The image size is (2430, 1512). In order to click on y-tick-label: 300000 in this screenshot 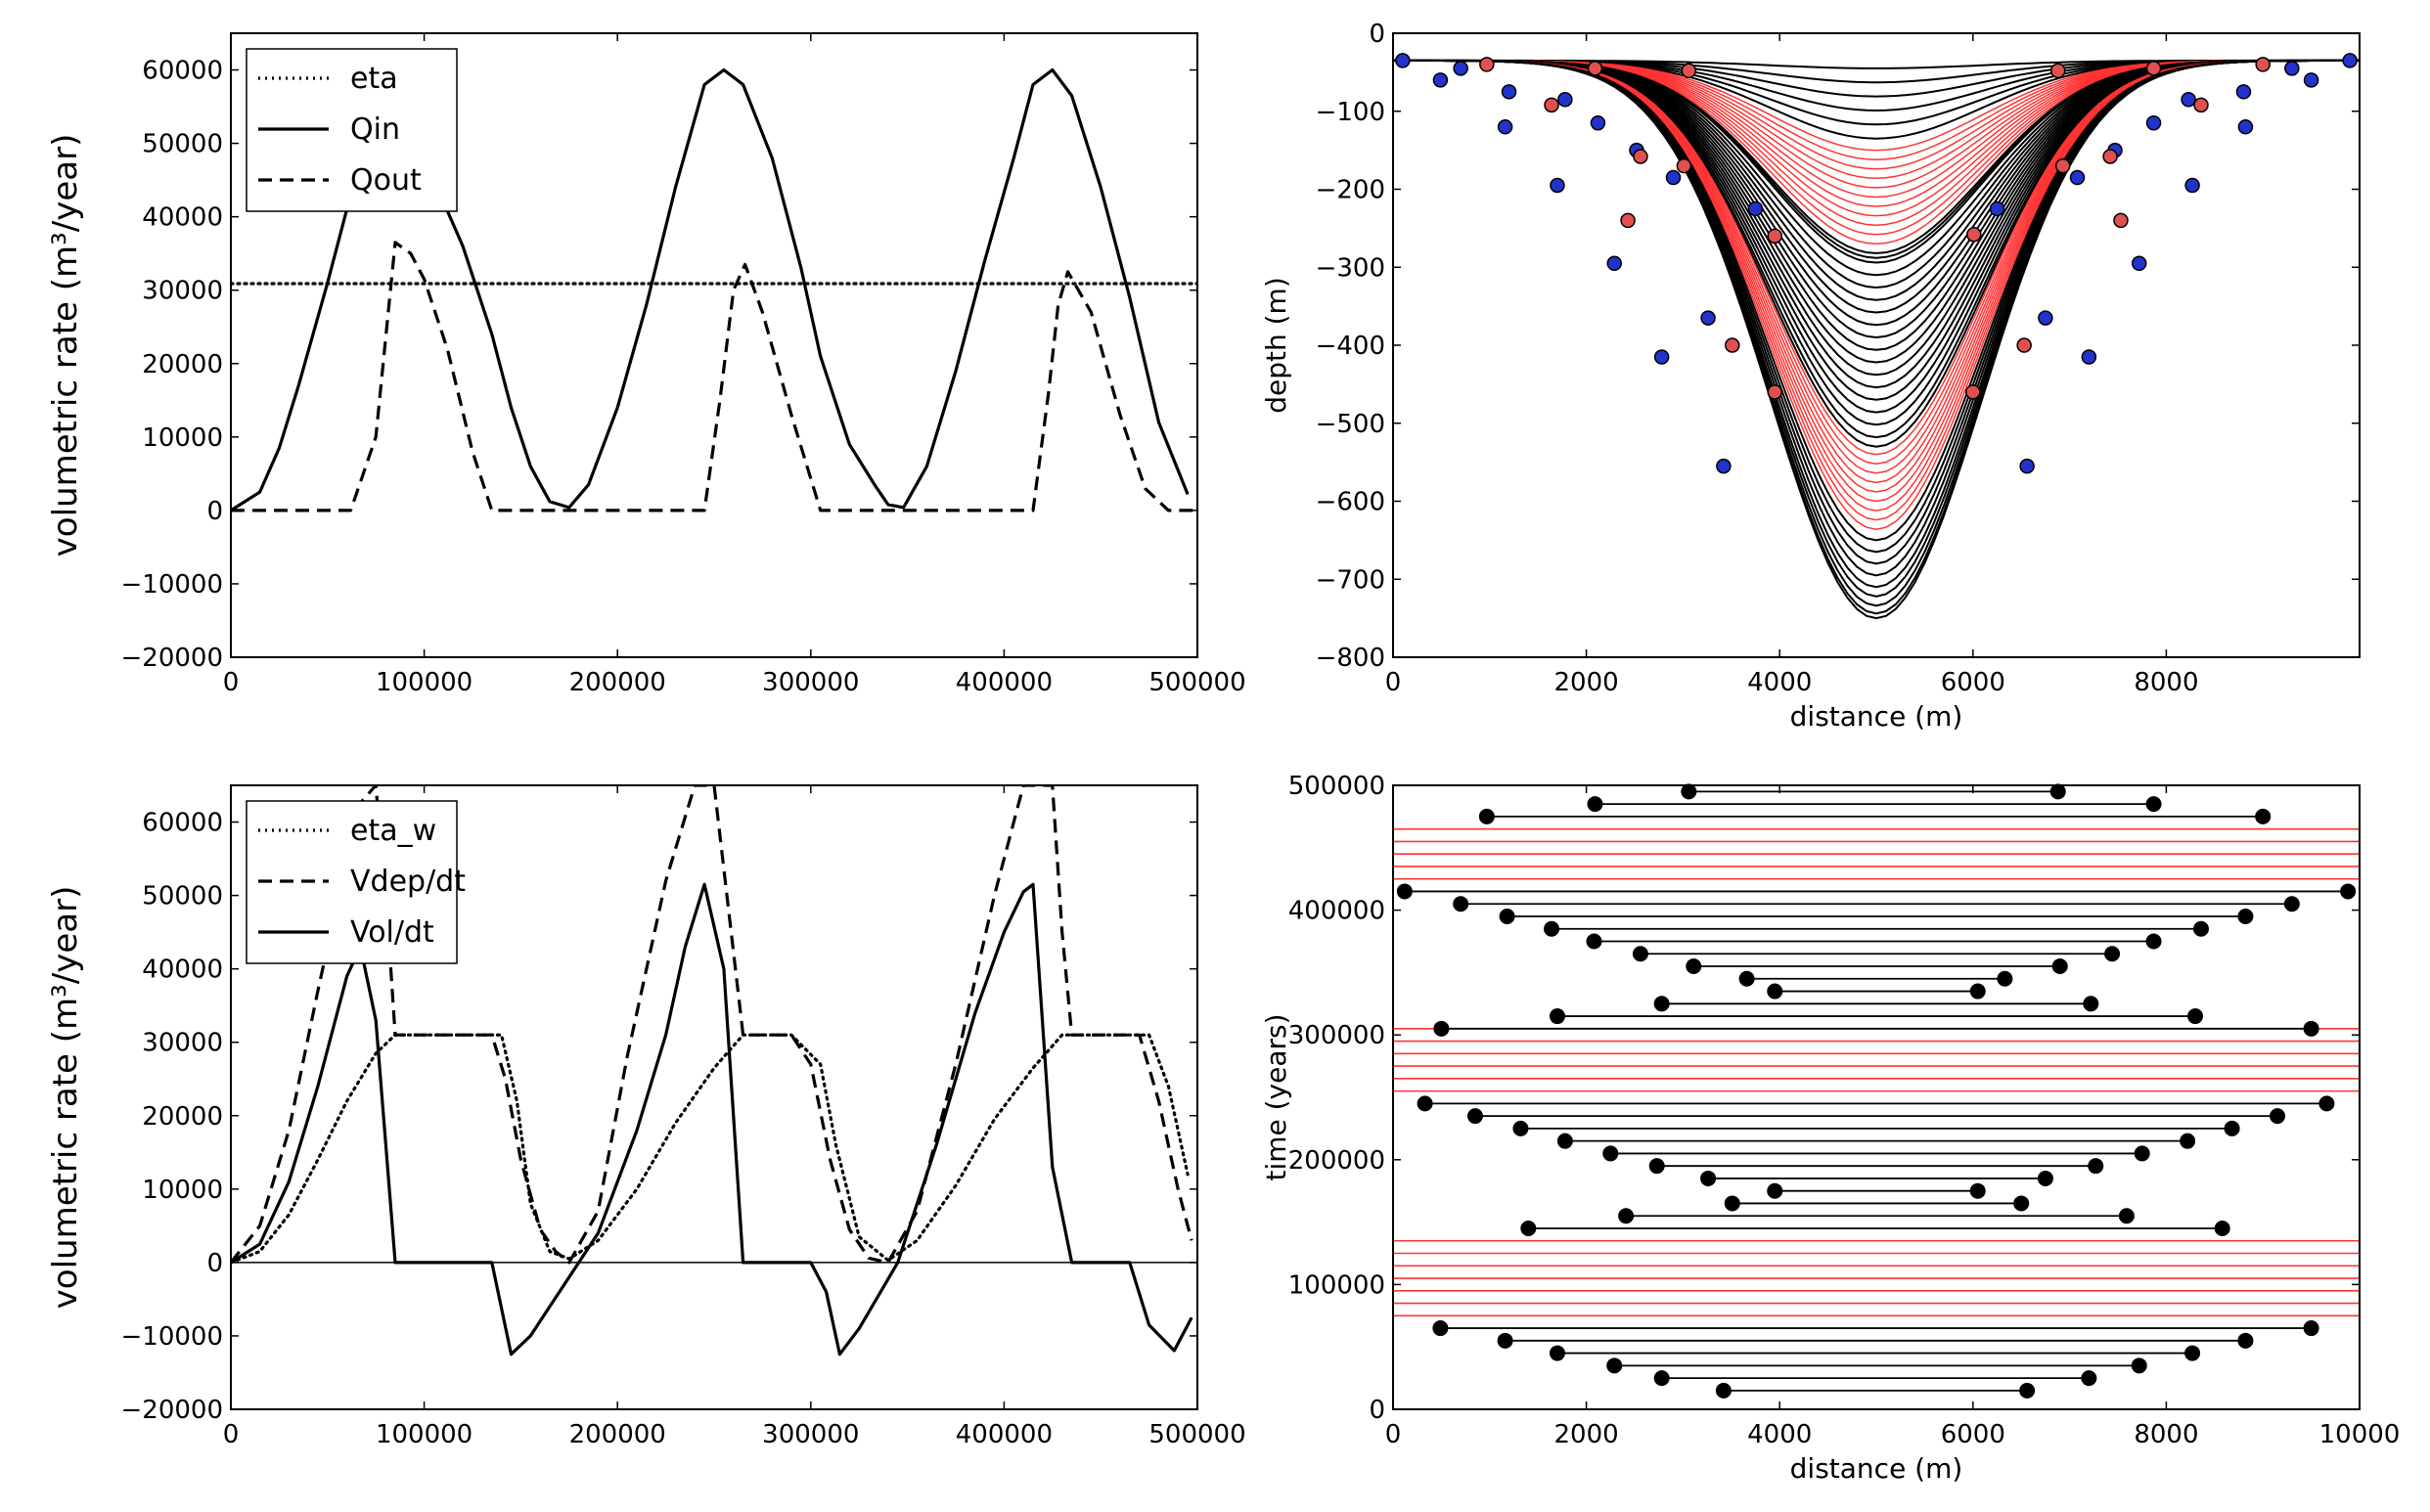, I will do `click(1336, 1036)`.